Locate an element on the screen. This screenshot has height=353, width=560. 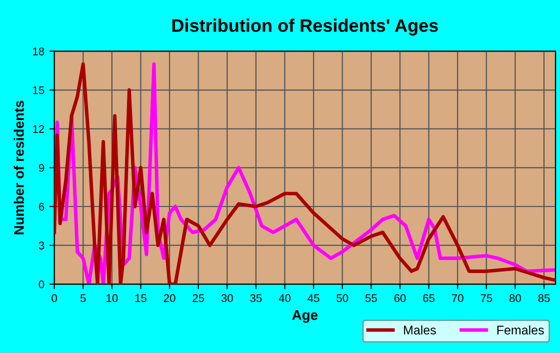
y-tick-label: 12 is located at coordinates (38, 129).